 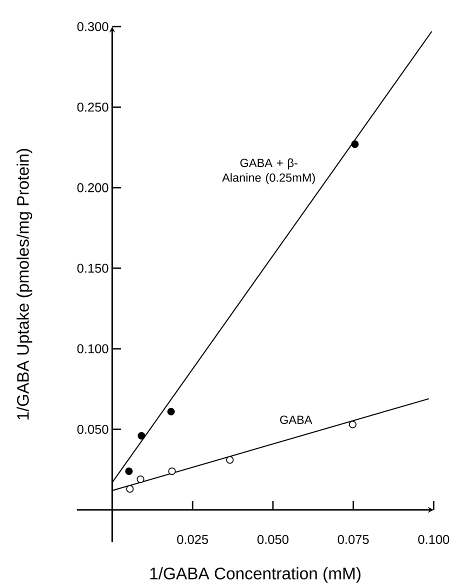 What do you see at coordinates (92, 349) in the screenshot?
I see `y-tick-label: 0.100` at bounding box center [92, 349].